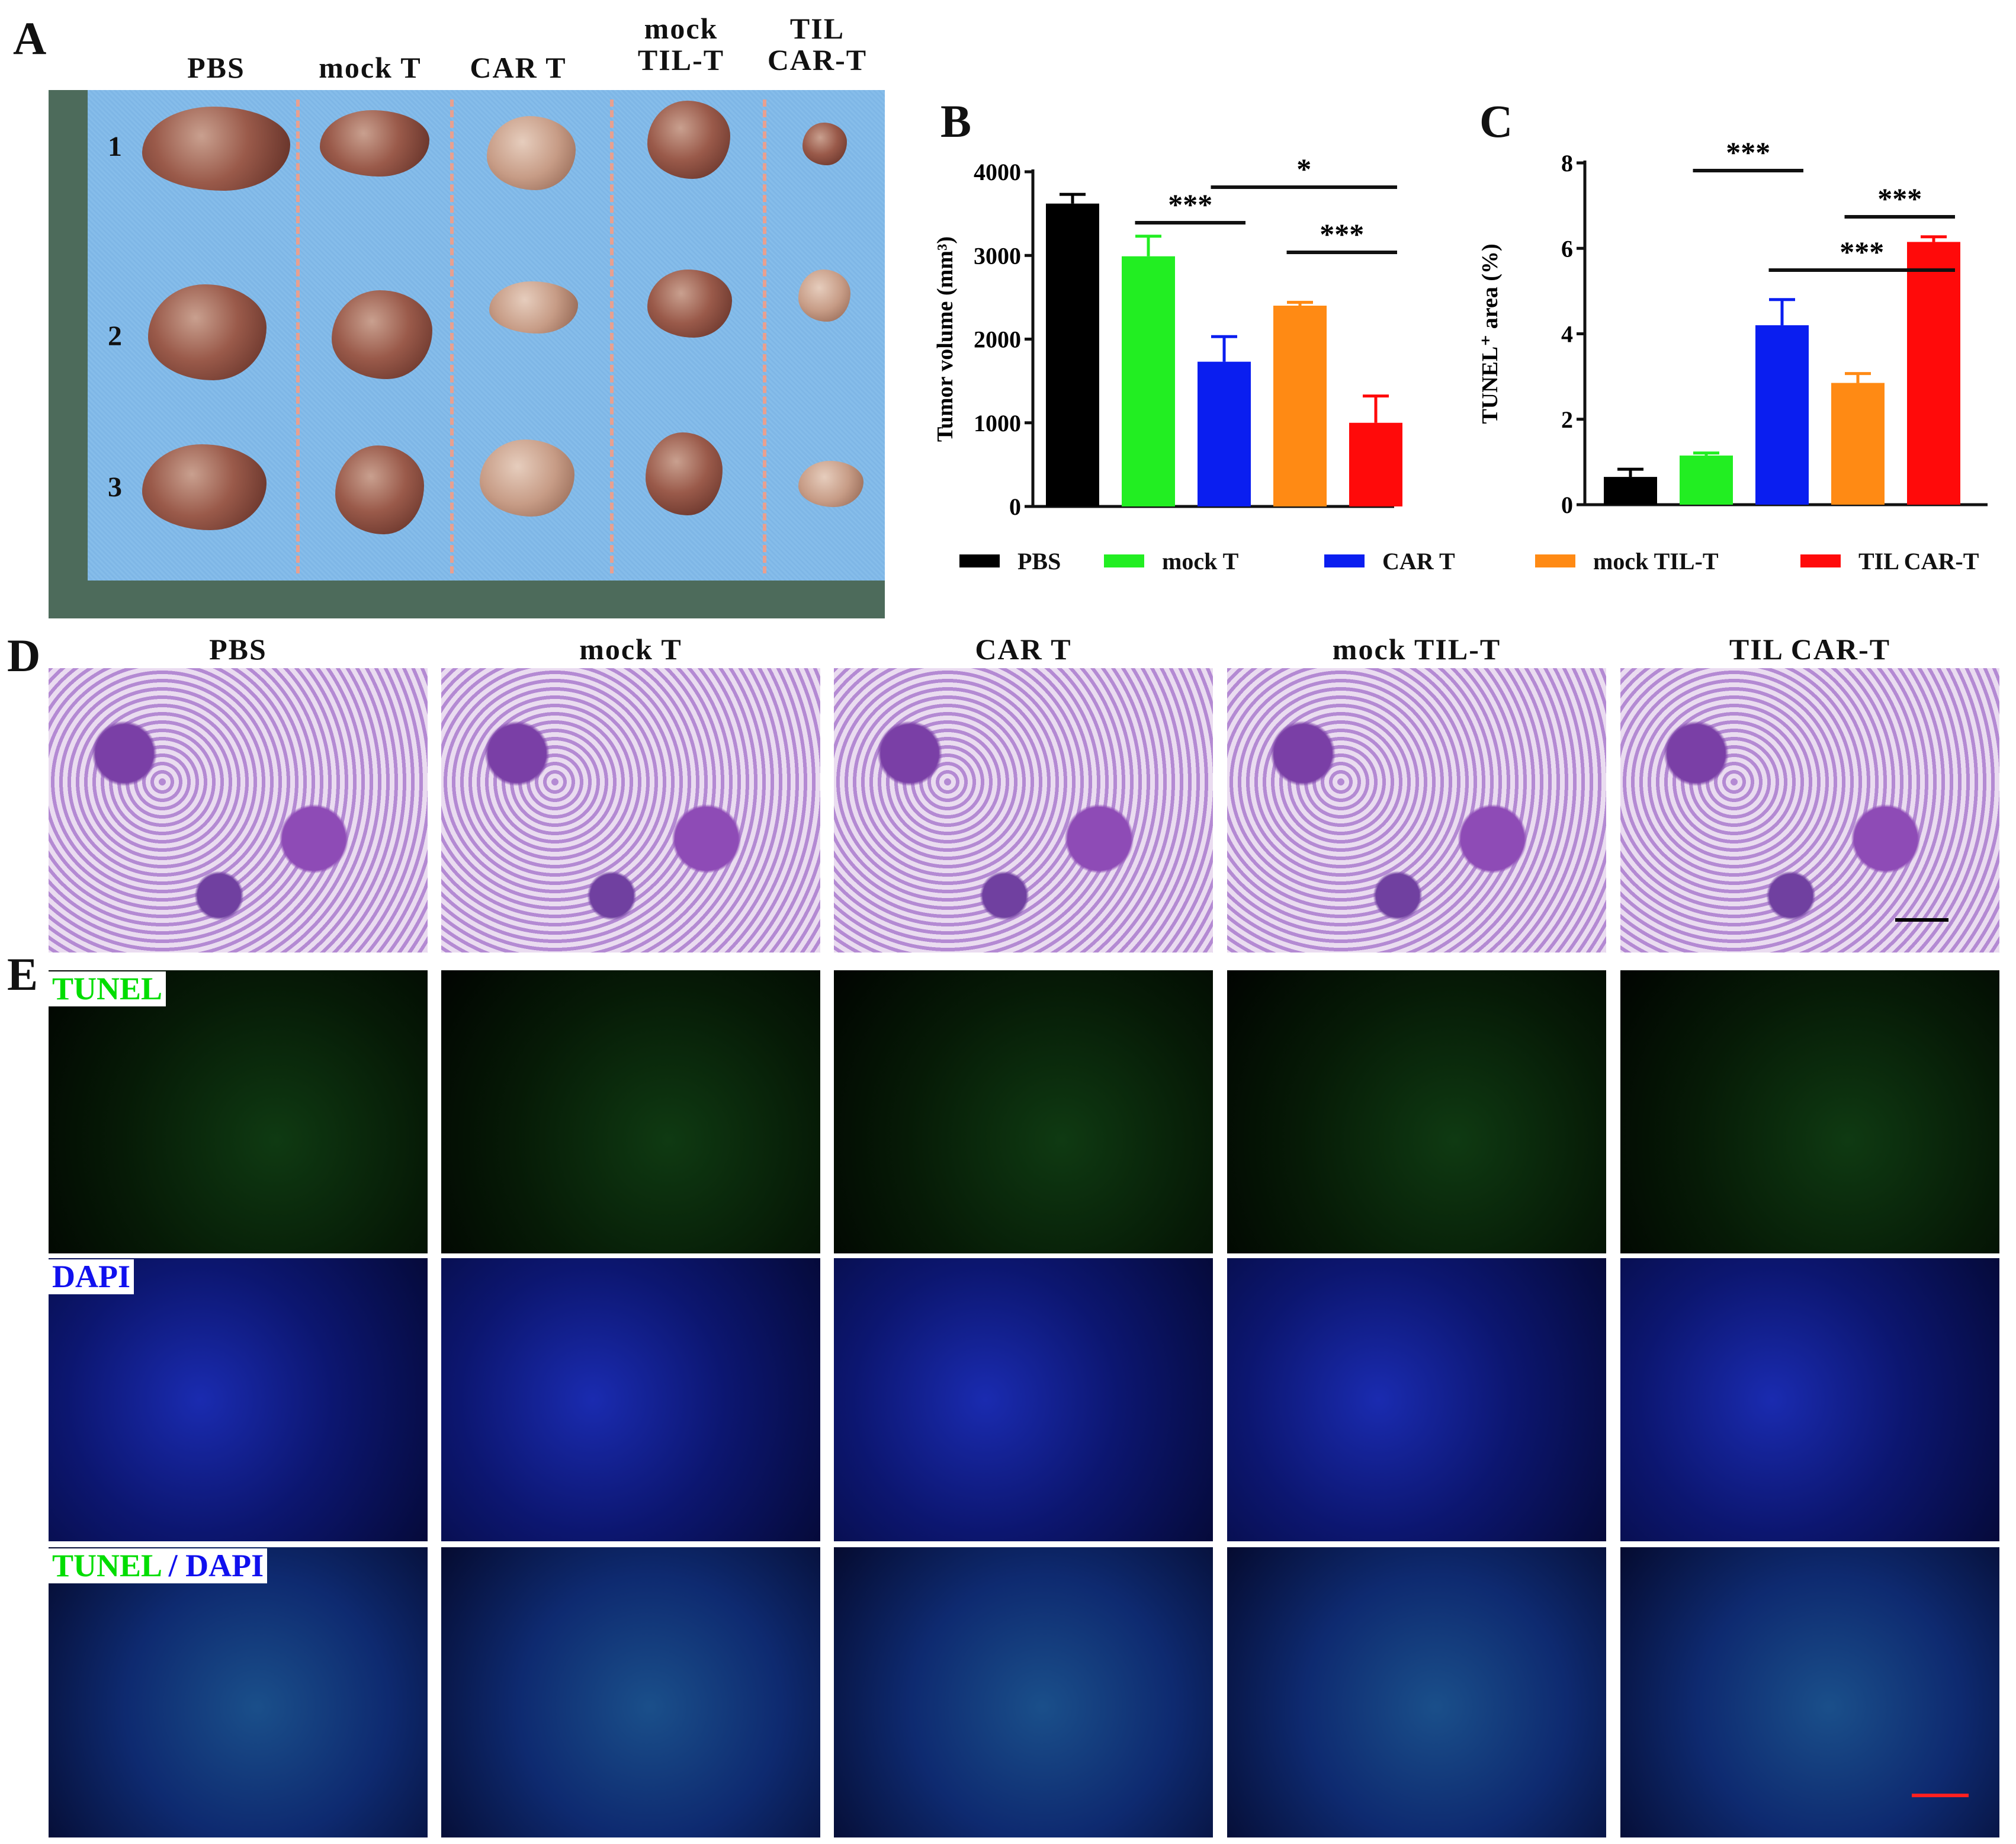 This screenshot has width=2016, height=1844. What do you see at coordinates (630, 650) in the screenshot?
I see `panel-d-label-mock-t: mock T` at bounding box center [630, 650].